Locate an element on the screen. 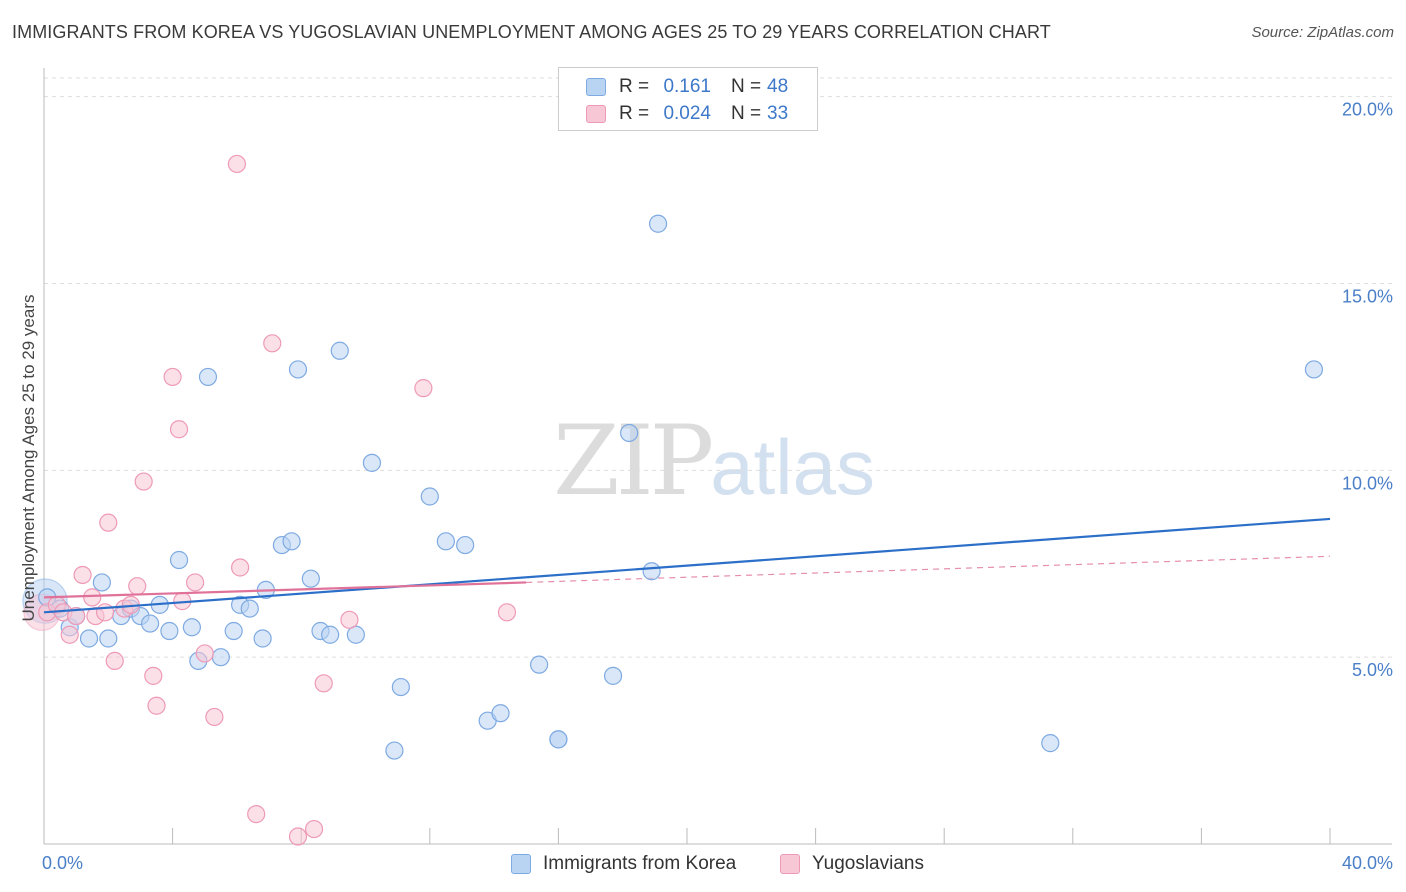  trend-line-korea is located at coordinates (687, 565).